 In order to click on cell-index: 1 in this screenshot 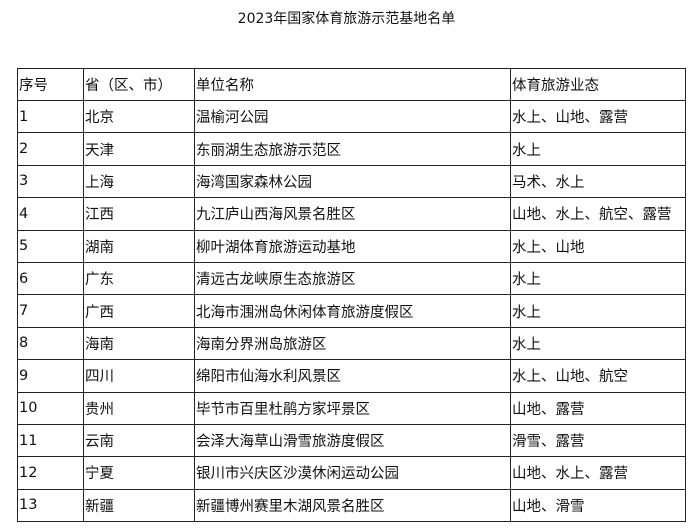, I will do `click(50, 116)`.